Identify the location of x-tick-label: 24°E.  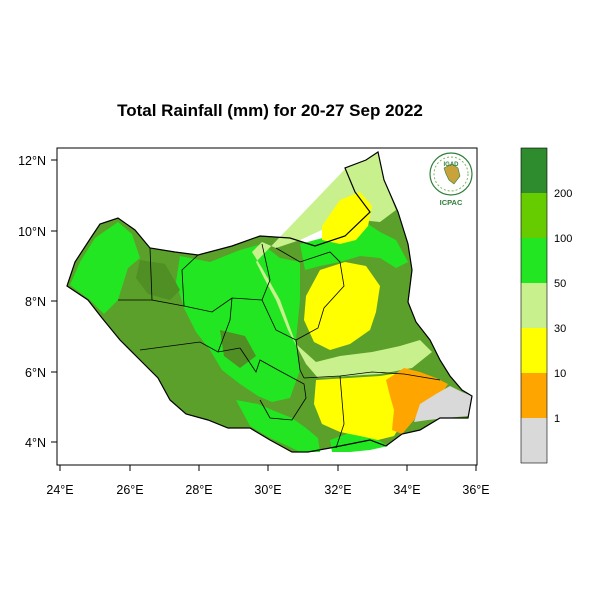
(59, 490).